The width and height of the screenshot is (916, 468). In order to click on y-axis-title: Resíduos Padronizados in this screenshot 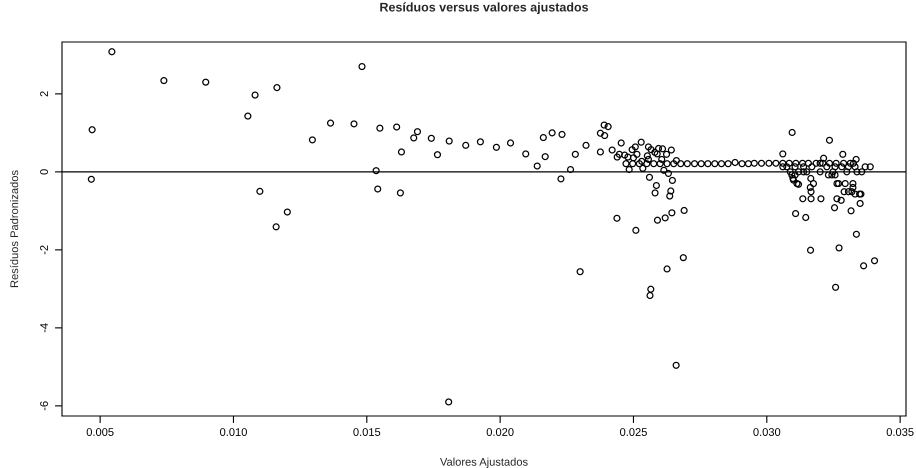, I will do `click(14, 229)`.